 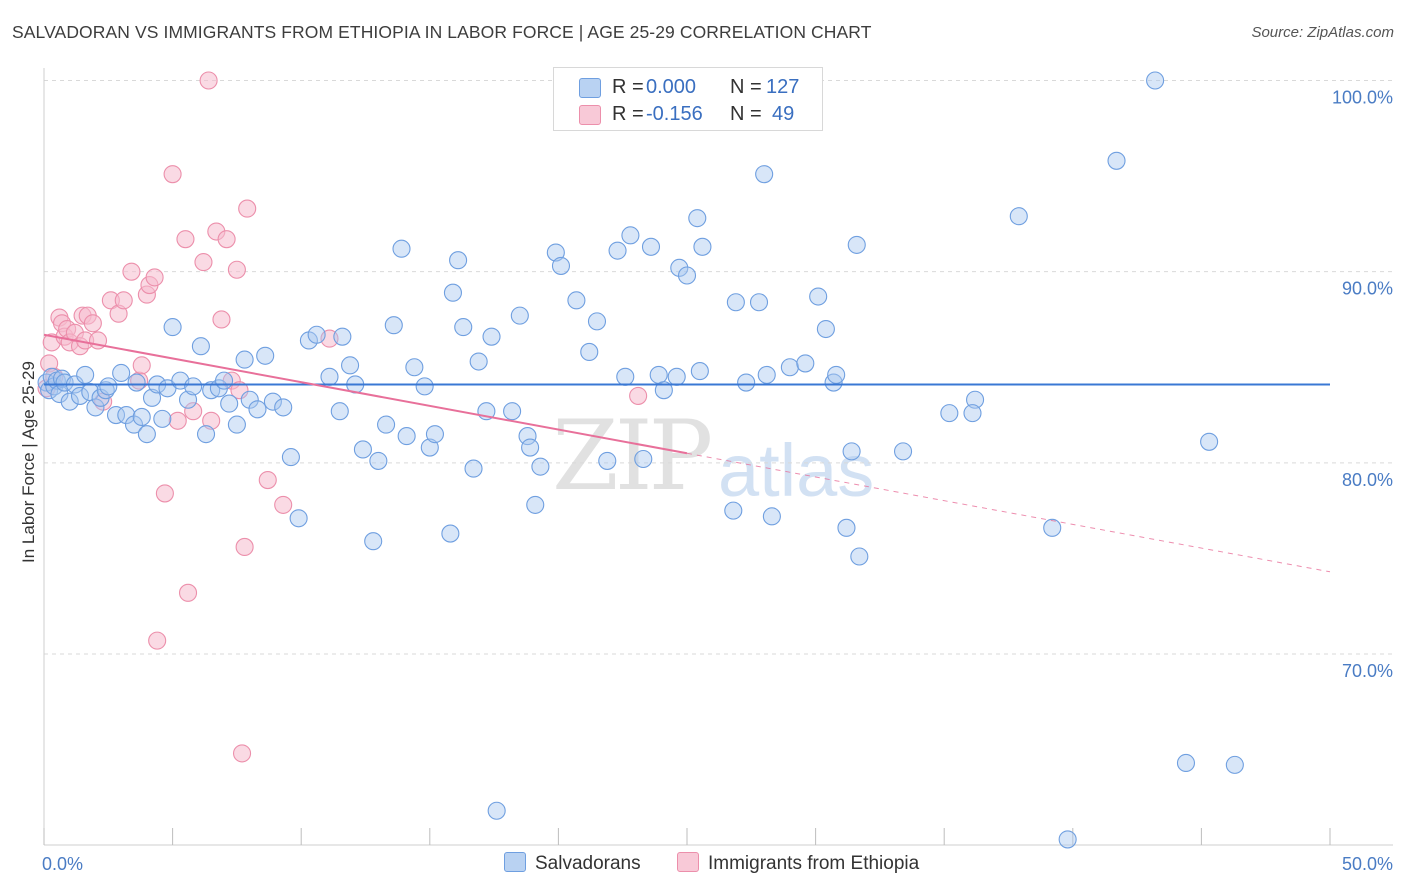 What do you see at coordinates (1367, 480) in the screenshot?
I see `y-tick-label: 80.0%` at bounding box center [1367, 480].